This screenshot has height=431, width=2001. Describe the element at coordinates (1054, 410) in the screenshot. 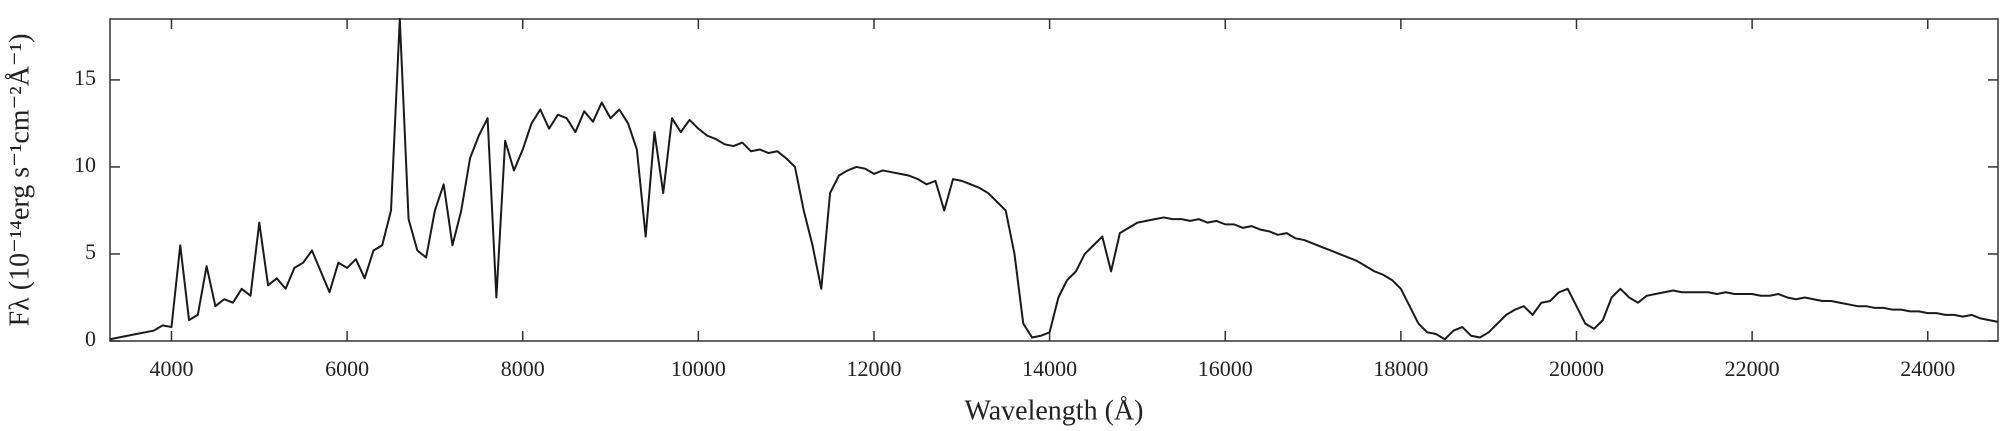

I see `x-axis-label: Wavelength (Å)` at that location.